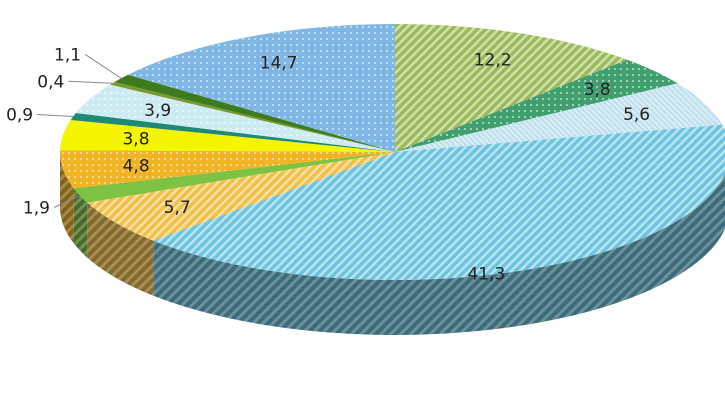  I want to click on data-label-2: 5,6, so click(636, 115).